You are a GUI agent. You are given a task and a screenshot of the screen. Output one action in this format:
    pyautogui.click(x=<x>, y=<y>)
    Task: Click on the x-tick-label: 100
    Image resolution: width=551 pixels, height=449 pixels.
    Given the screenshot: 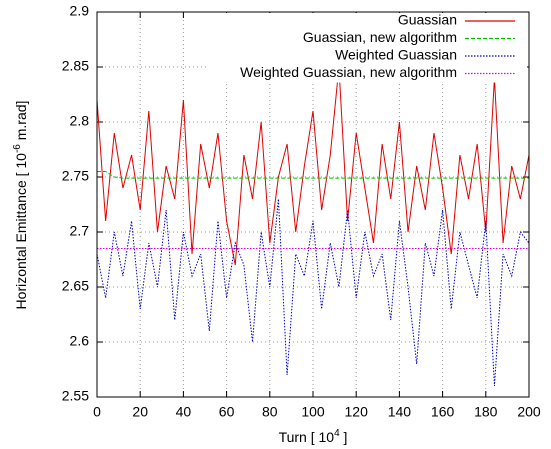 What is the action you would take?
    pyautogui.click(x=313, y=412)
    